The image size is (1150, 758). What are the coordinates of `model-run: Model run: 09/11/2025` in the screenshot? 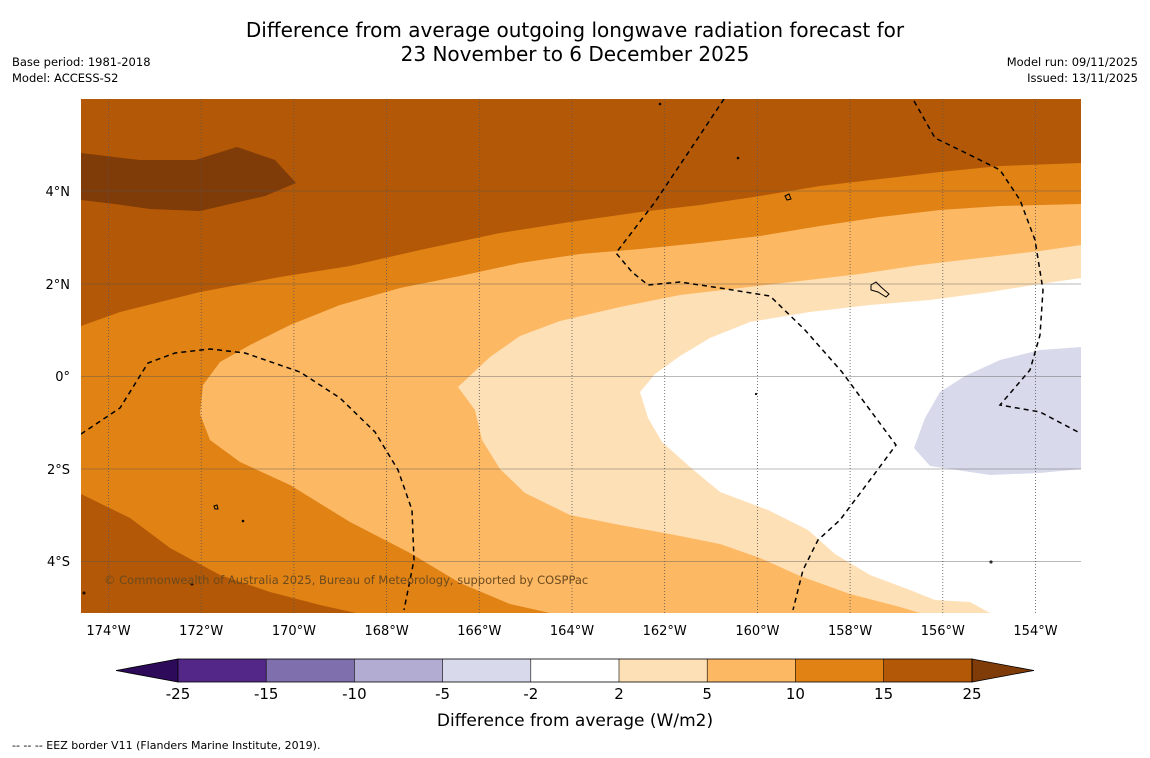 It's located at (1072, 62).